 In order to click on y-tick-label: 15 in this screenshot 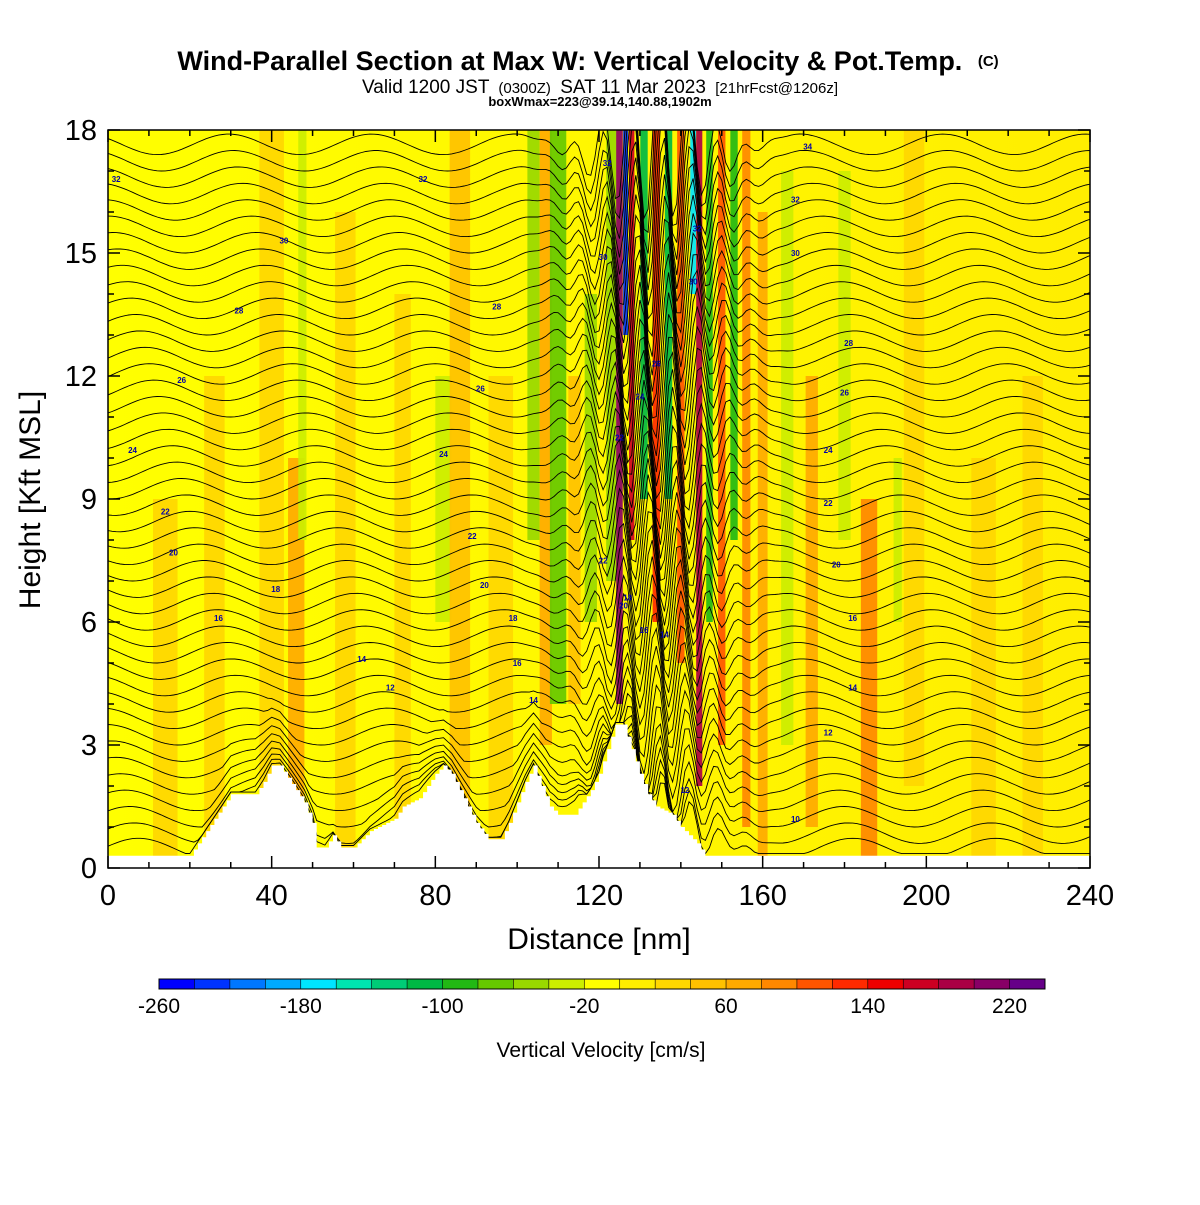, I will do `click(81, 254)`.